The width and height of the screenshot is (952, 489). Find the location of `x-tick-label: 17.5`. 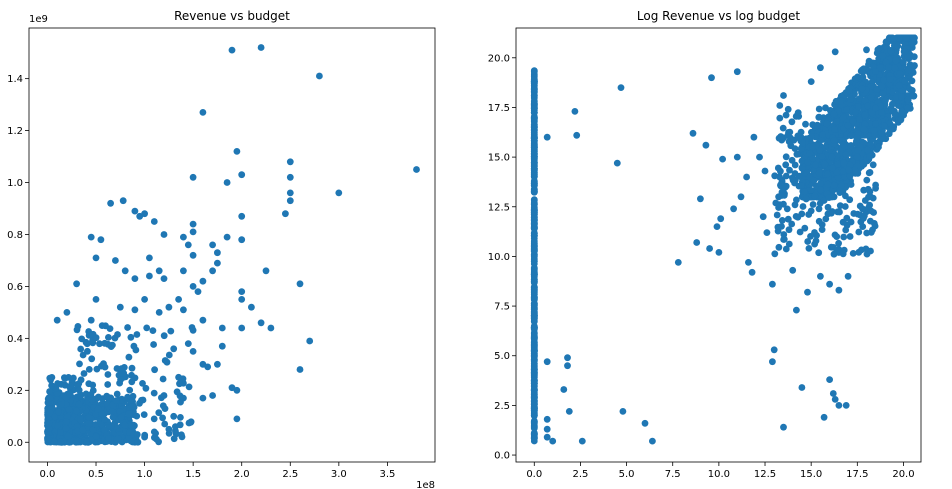

x-tick-label: 17.5 is located at coordinates (857, 474).